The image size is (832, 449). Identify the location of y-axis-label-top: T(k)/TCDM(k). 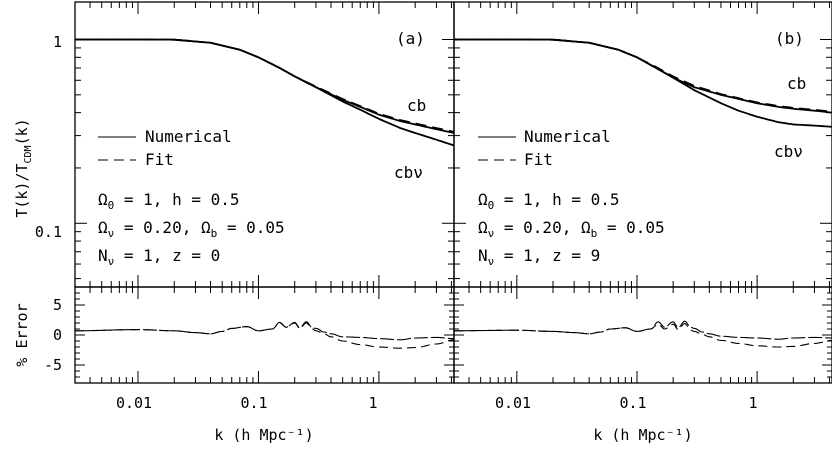
(23, 167).